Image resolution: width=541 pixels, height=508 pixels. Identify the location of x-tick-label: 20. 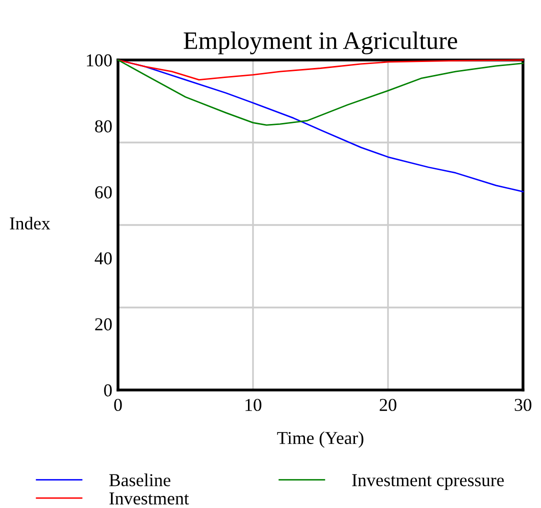
(388, 405).